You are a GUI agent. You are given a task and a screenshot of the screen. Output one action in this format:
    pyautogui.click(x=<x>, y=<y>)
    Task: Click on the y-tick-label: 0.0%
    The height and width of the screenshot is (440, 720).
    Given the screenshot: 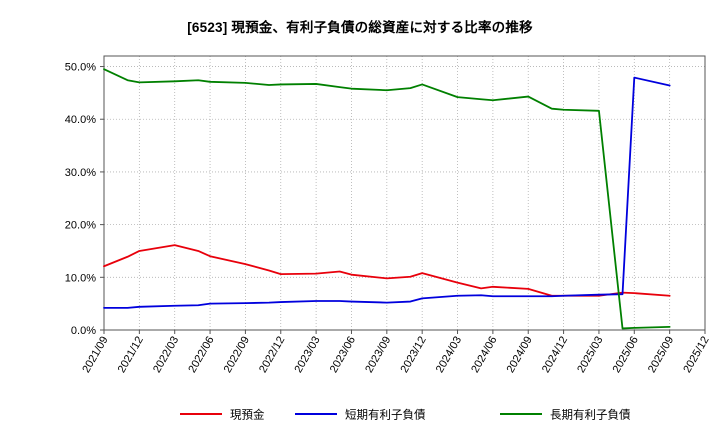 What is the action you would take?
    pyautogui.click(x=83, y=331)
    